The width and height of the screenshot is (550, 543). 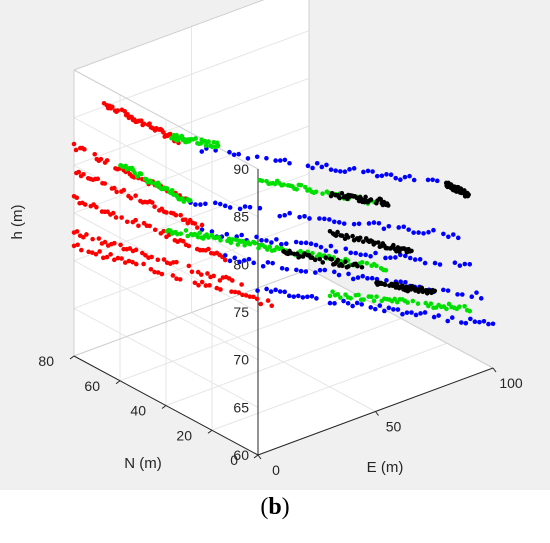 What do you see at coordinates (241, 169) in the screenshot?
I see `z-tick-label: 90` at bounding box center [241, 169].